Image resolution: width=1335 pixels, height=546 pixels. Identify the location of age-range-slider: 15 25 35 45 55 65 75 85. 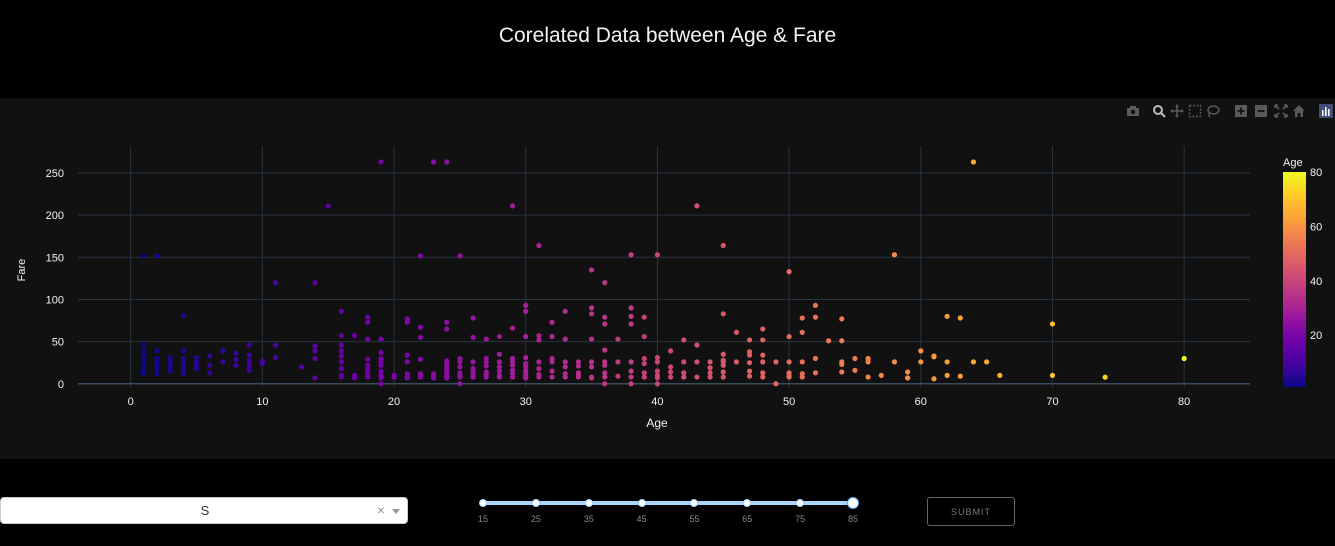
(671, 514).